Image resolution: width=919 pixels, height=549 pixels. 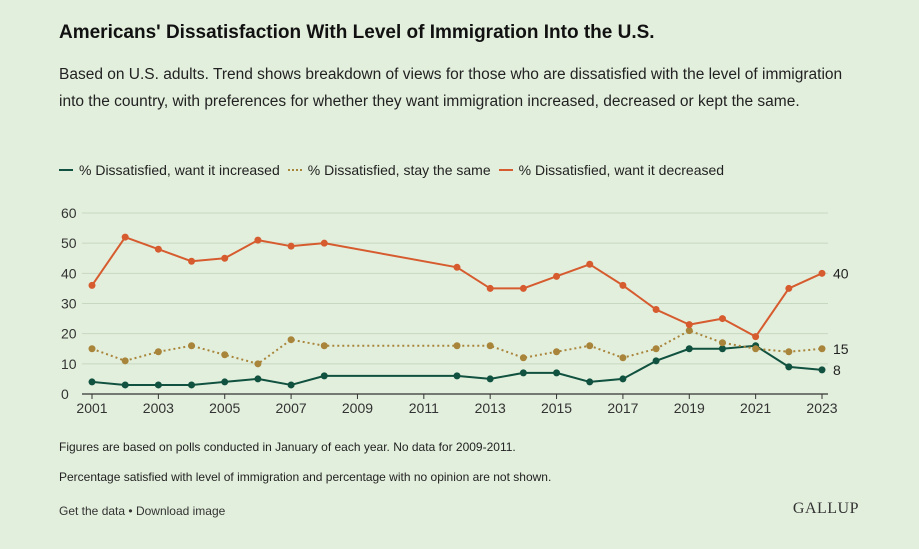 What do you see at coordinates (556, 408) in the screenshot?
I see `x-tick-label: 2015` at bounding box center [556, 408].